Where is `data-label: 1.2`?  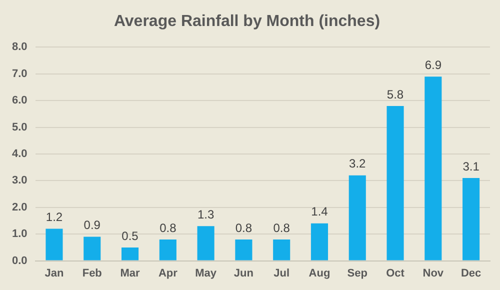 data-label: 1.2 is located at coordinates (54, 217).